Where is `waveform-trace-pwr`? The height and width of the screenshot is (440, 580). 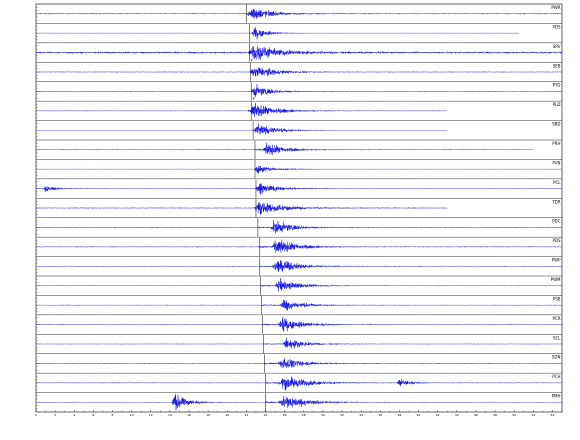
waveform-trace-pwr is located at coordinates (299, 13).